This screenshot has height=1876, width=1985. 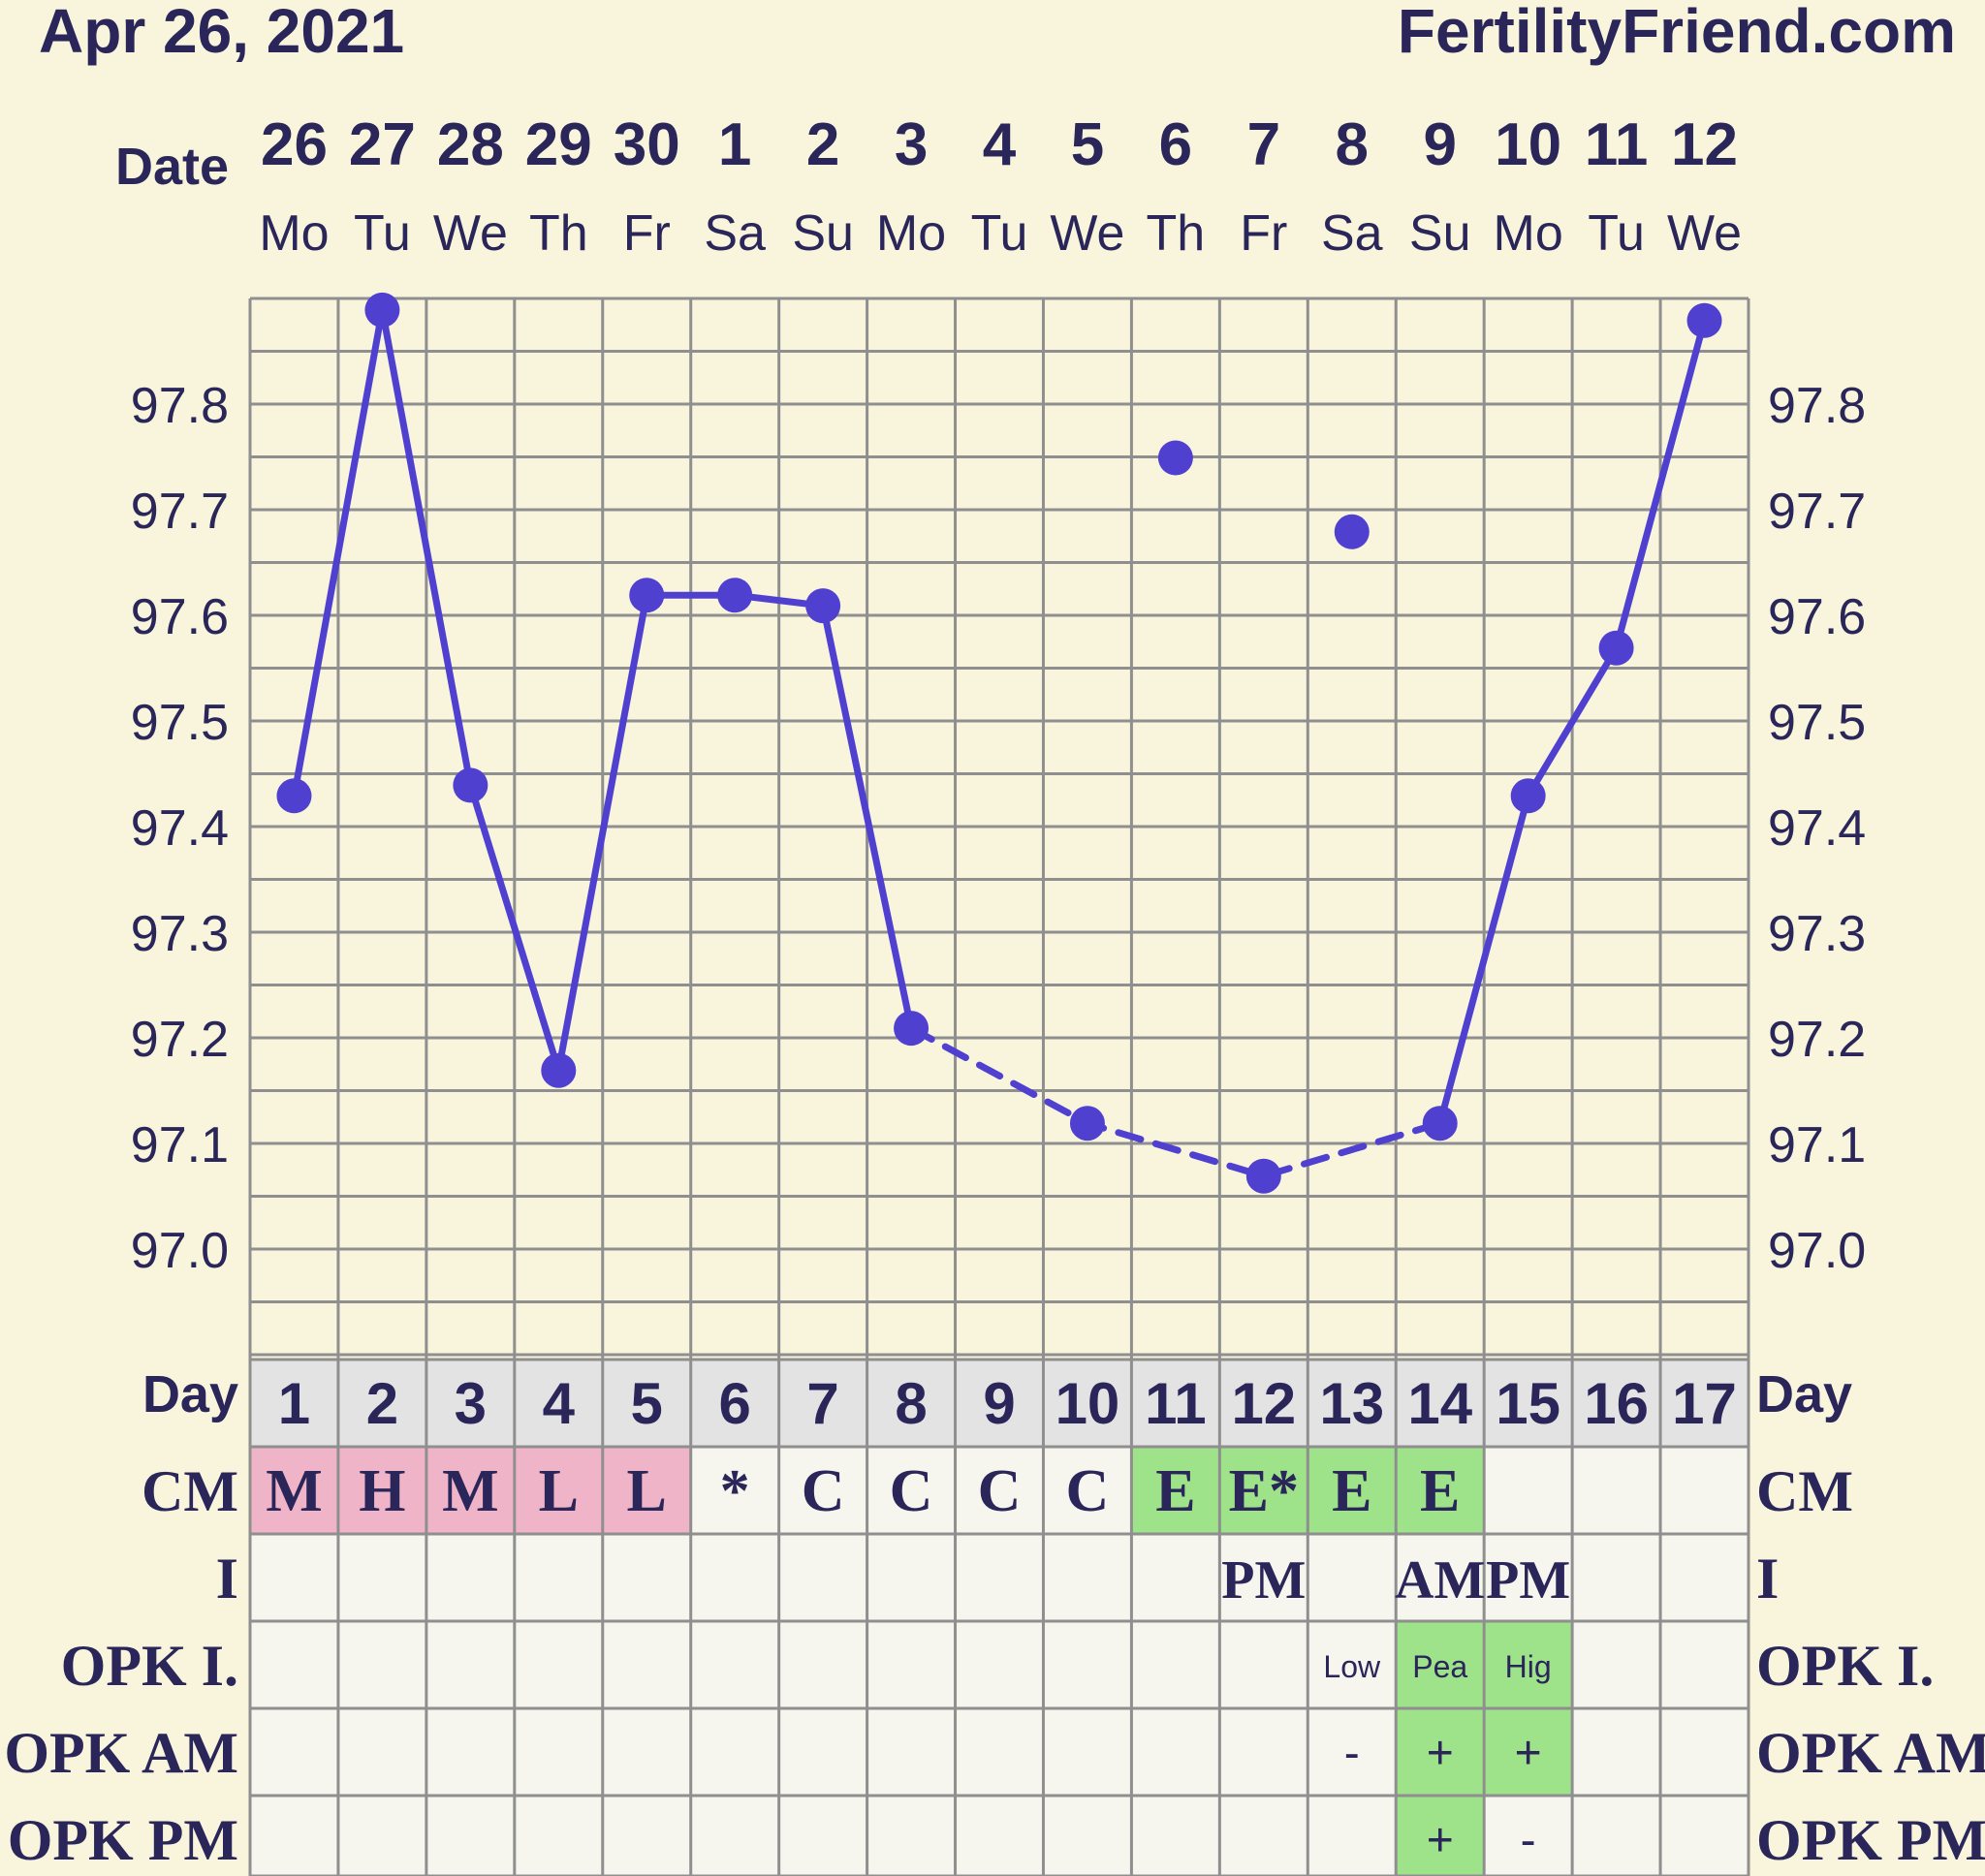 What do you see at coordinates (1817, 406) in the screenshot?
I see `y-tick-label-right: 97.8` at bounding box center [1817, 406].